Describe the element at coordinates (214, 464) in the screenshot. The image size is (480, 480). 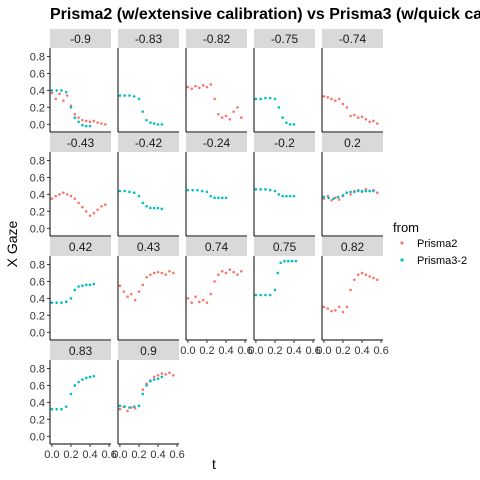
I see `x-axis-label: t` at that location.